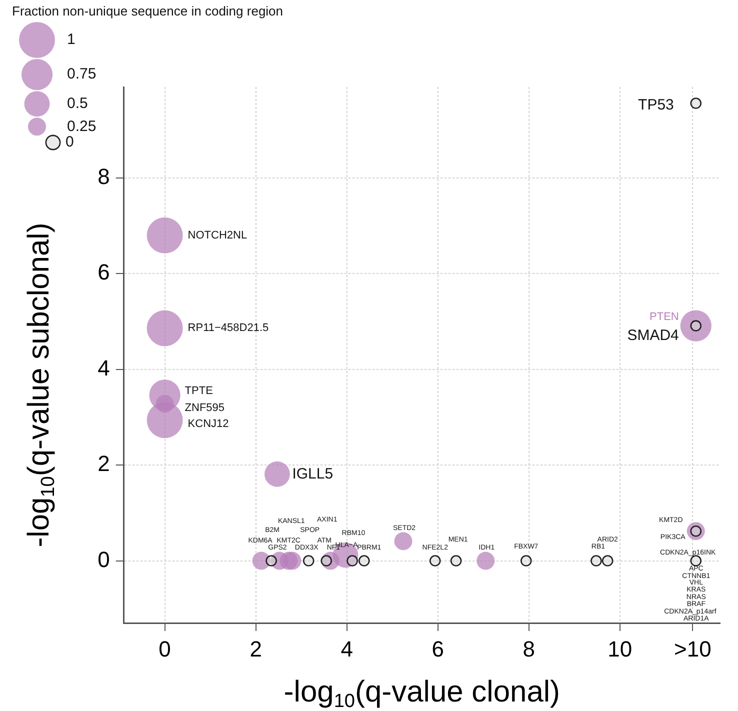  Describe the element at coordinates (693, 649) in the screenshot. I see `x-tick-label: >10` at that location.